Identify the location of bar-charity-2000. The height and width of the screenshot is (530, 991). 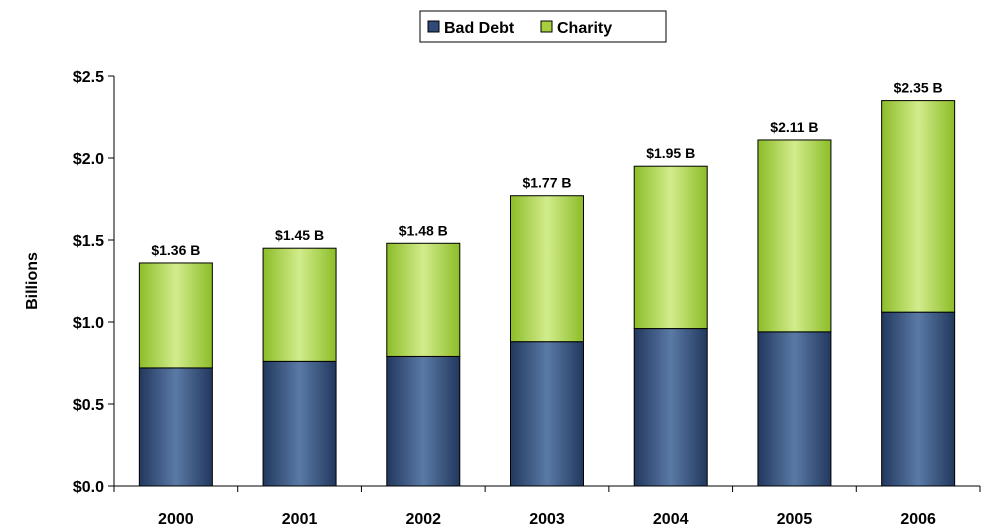
(175, 315).